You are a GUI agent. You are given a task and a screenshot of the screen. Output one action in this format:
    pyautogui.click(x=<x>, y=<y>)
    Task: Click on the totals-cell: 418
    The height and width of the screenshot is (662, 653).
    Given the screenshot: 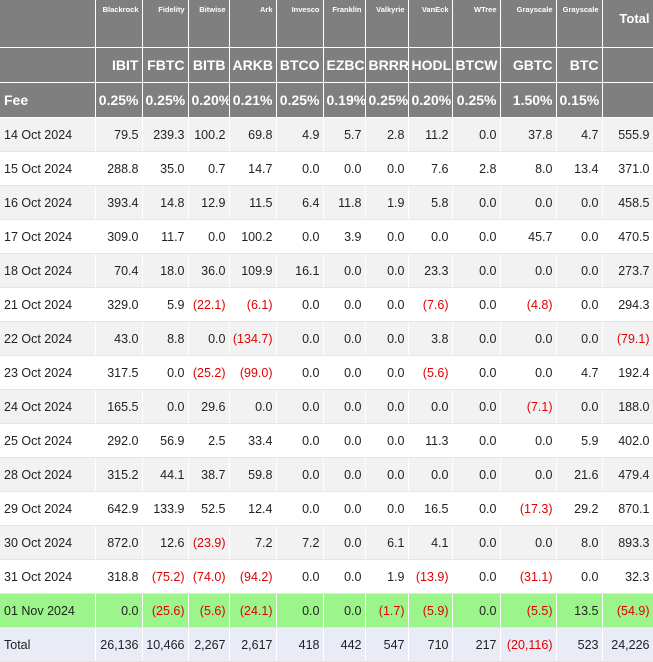 What is the action you would take?
    pyautogui.click(x=300, y=644)
    